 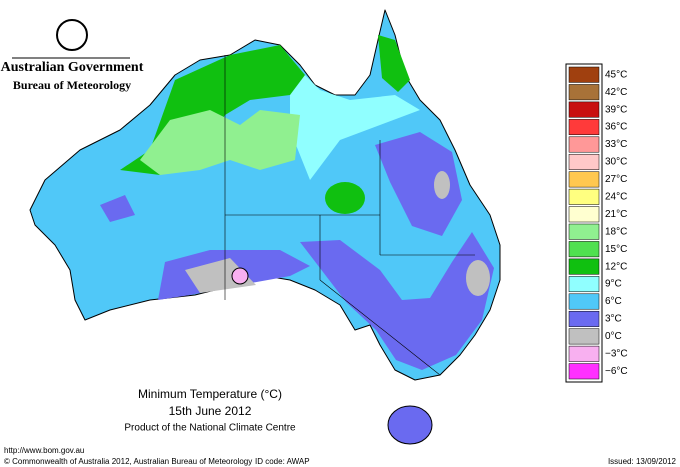 What do you see at coordinates (397, 301) in the screenshot?
I see `region-se-violet` at bounding box center [397, 301].